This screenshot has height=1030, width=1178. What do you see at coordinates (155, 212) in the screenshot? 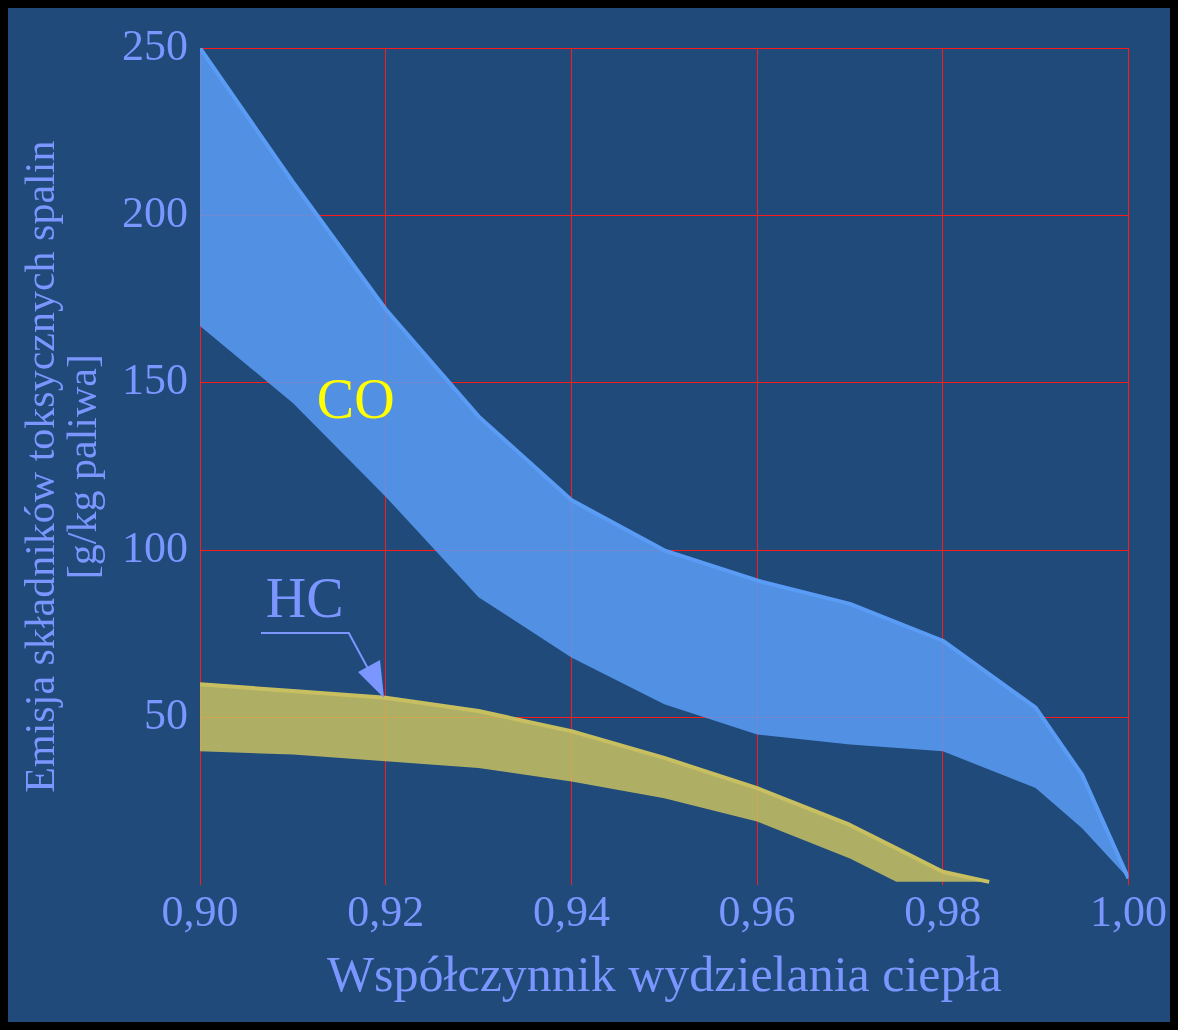
I see `y-tick-label: 200` at bounding box center [155, 212].